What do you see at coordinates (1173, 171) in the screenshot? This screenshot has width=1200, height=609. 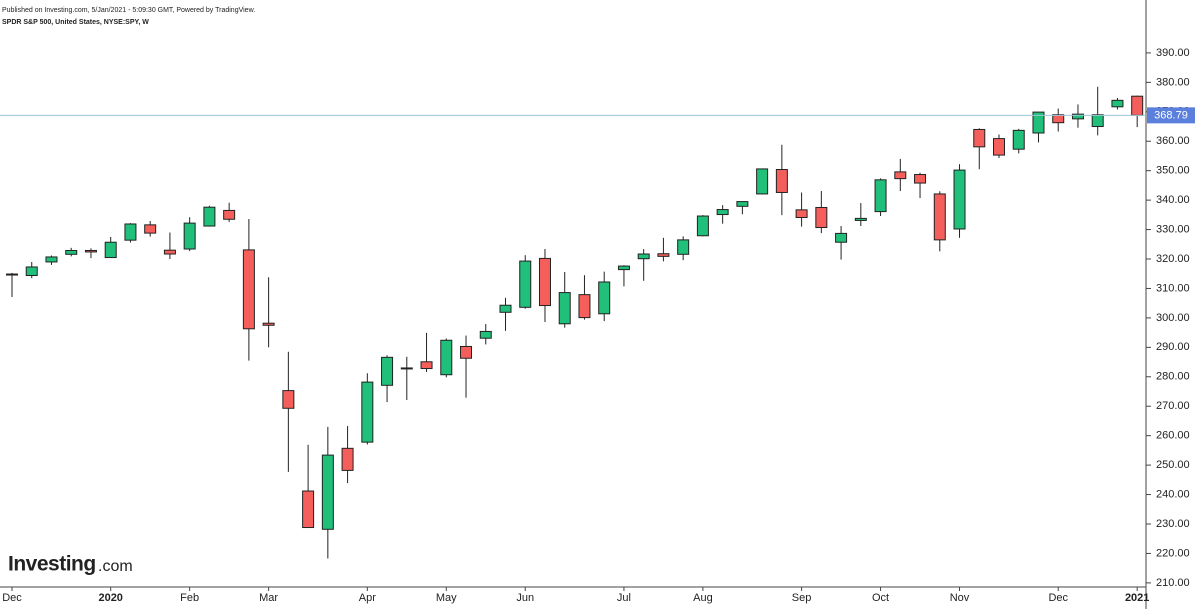 I see `y-tick-label: 350.00` at bounding box center [1173, 171].